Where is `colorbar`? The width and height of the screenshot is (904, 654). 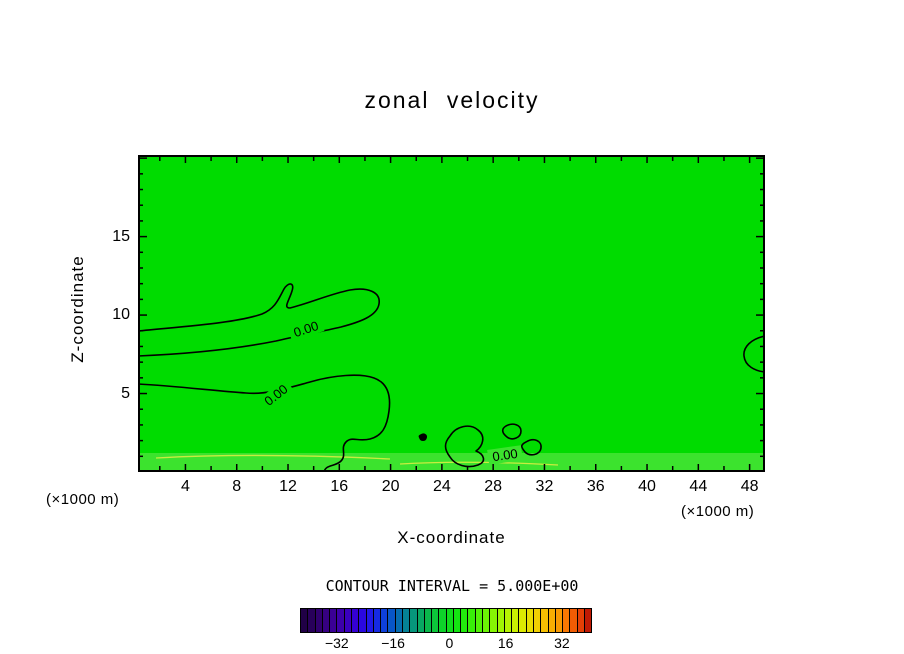 colorbar is located at coordinates (446, 620).